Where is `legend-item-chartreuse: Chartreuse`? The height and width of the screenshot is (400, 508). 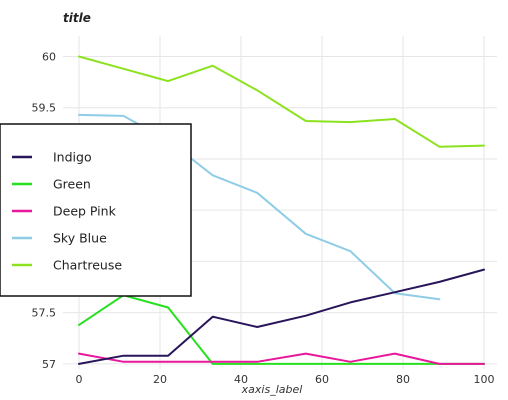 legend-item-chartreuse: Chartreuse is located at coordinates (67, 265).